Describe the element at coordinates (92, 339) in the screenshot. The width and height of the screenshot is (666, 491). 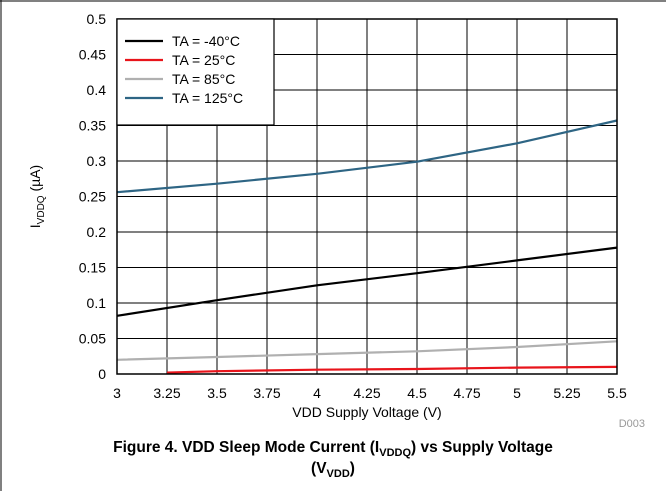
I see `y-tick-label: 0.05` at that location.